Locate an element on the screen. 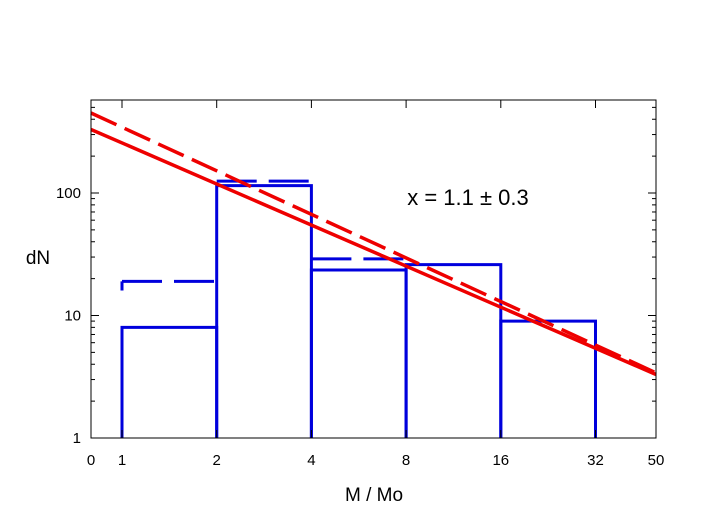  y-axis-label: dN is located at coordinates (38, 258).